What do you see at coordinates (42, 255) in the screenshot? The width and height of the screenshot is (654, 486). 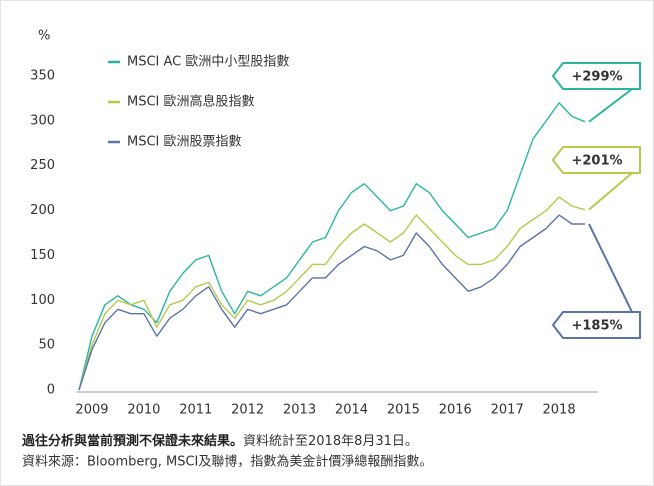 I see `y-tick-label: 150` at bounding box center [42, 255].